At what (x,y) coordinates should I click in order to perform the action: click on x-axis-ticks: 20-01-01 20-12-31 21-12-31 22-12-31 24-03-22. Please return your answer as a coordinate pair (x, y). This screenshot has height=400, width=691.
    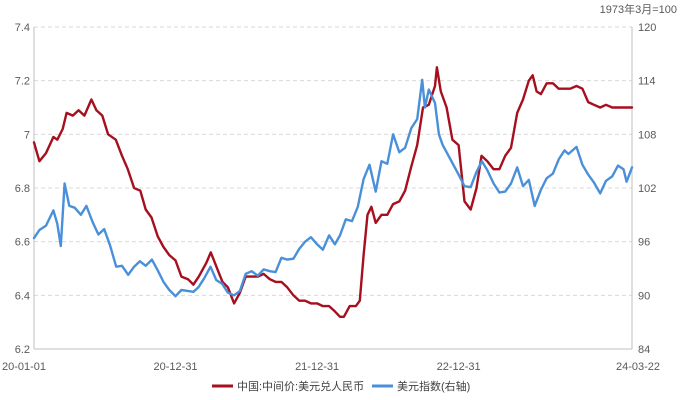
    Looking at the image, I should click on (331, 367).